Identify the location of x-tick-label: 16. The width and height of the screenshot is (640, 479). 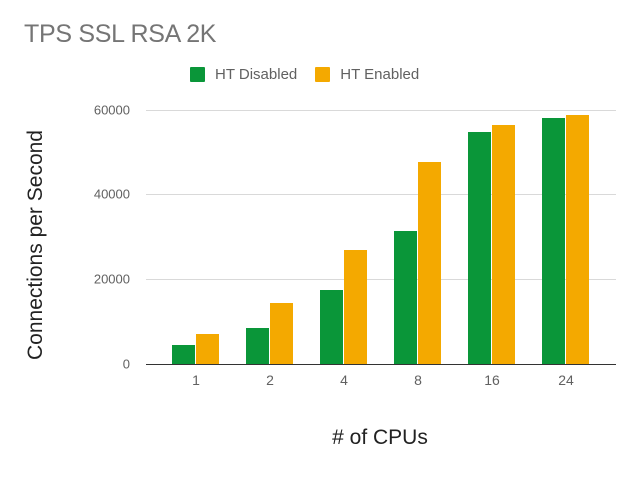
(492, 380).